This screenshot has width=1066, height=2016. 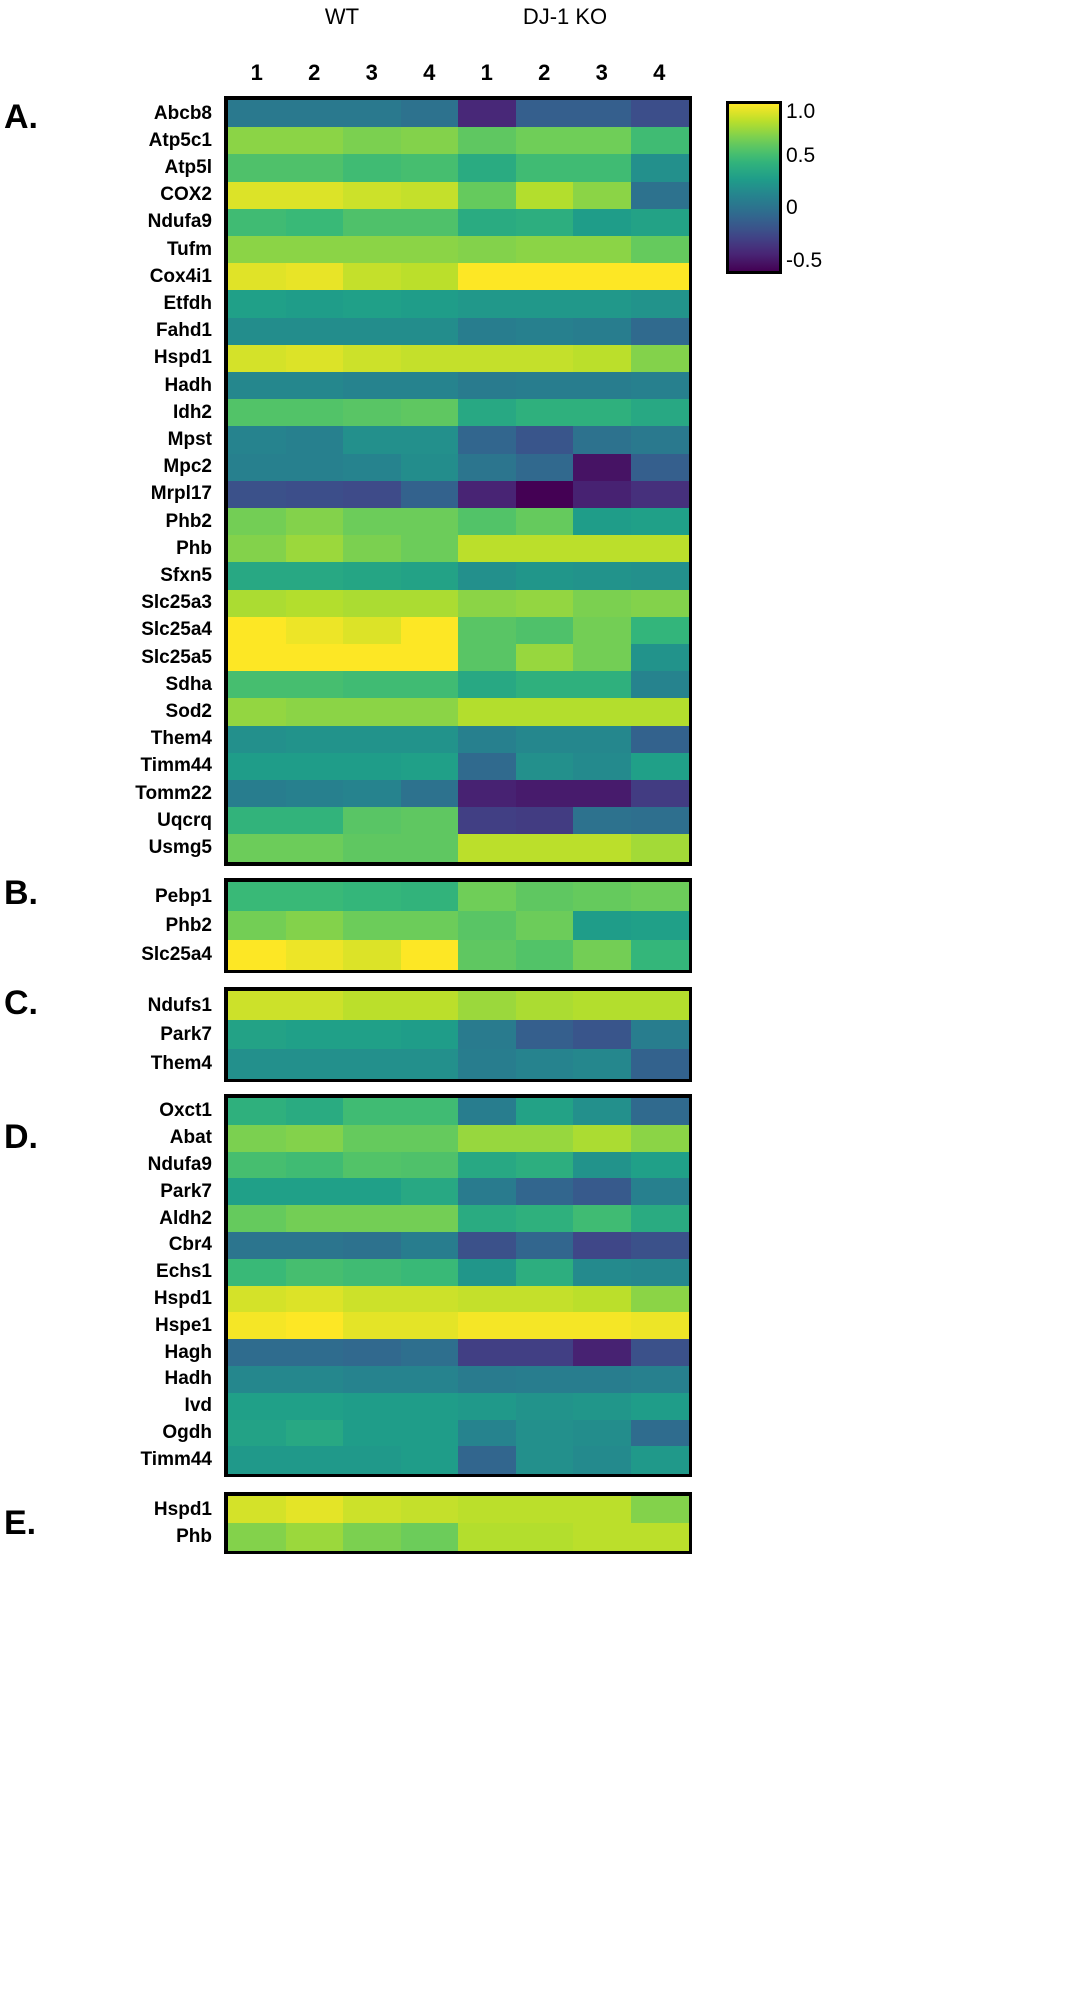 What do you see at coordinates (371, 72) in the screenshot?
I see `column-label: 3` at bounding box center [371, 72].